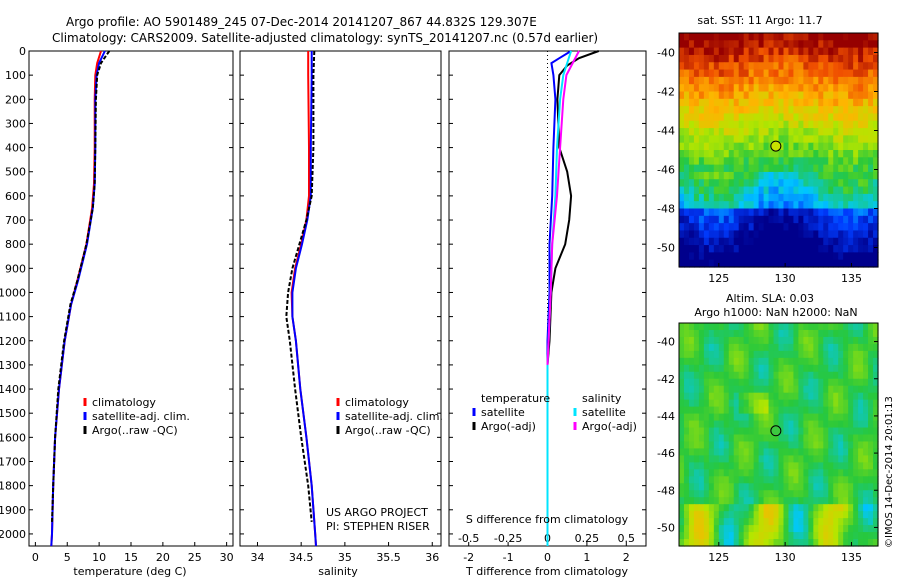 This screenshot has width=900, height=584. Describe the element at coordinates (718, 278) in the screenshot. I see `map-x-tick-label: 125` at that location.